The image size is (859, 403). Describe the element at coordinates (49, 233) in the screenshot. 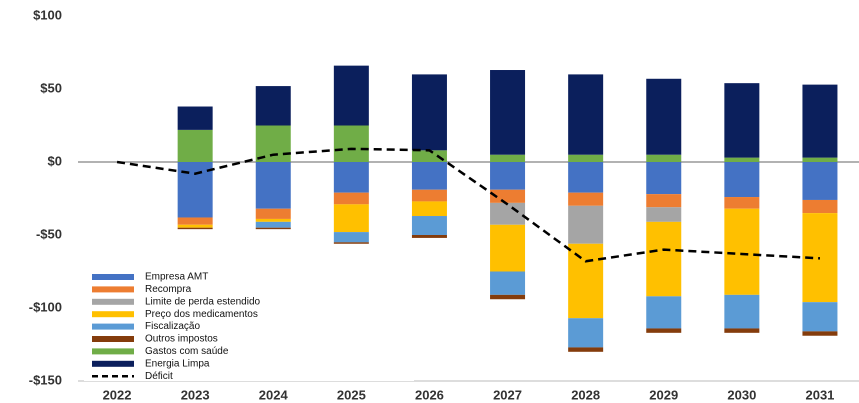

I see `y-tick-label: -$50` at that location.